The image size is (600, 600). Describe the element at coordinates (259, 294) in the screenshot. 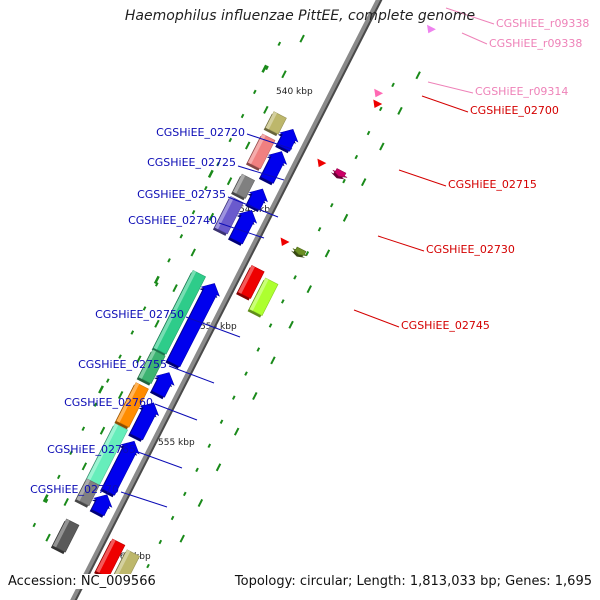

I see `reverse-block-green-highlight` at that location.